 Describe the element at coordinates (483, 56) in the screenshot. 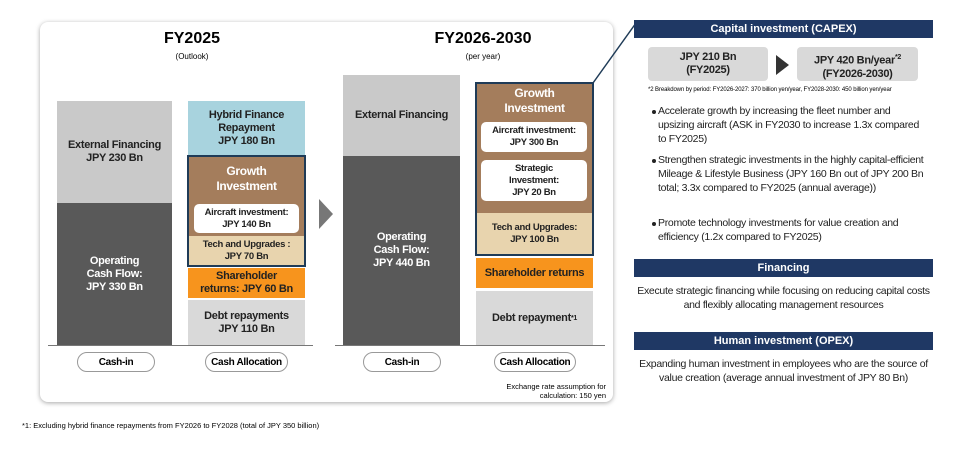

I see `fy2026-subtitle: (per year)` at that location.